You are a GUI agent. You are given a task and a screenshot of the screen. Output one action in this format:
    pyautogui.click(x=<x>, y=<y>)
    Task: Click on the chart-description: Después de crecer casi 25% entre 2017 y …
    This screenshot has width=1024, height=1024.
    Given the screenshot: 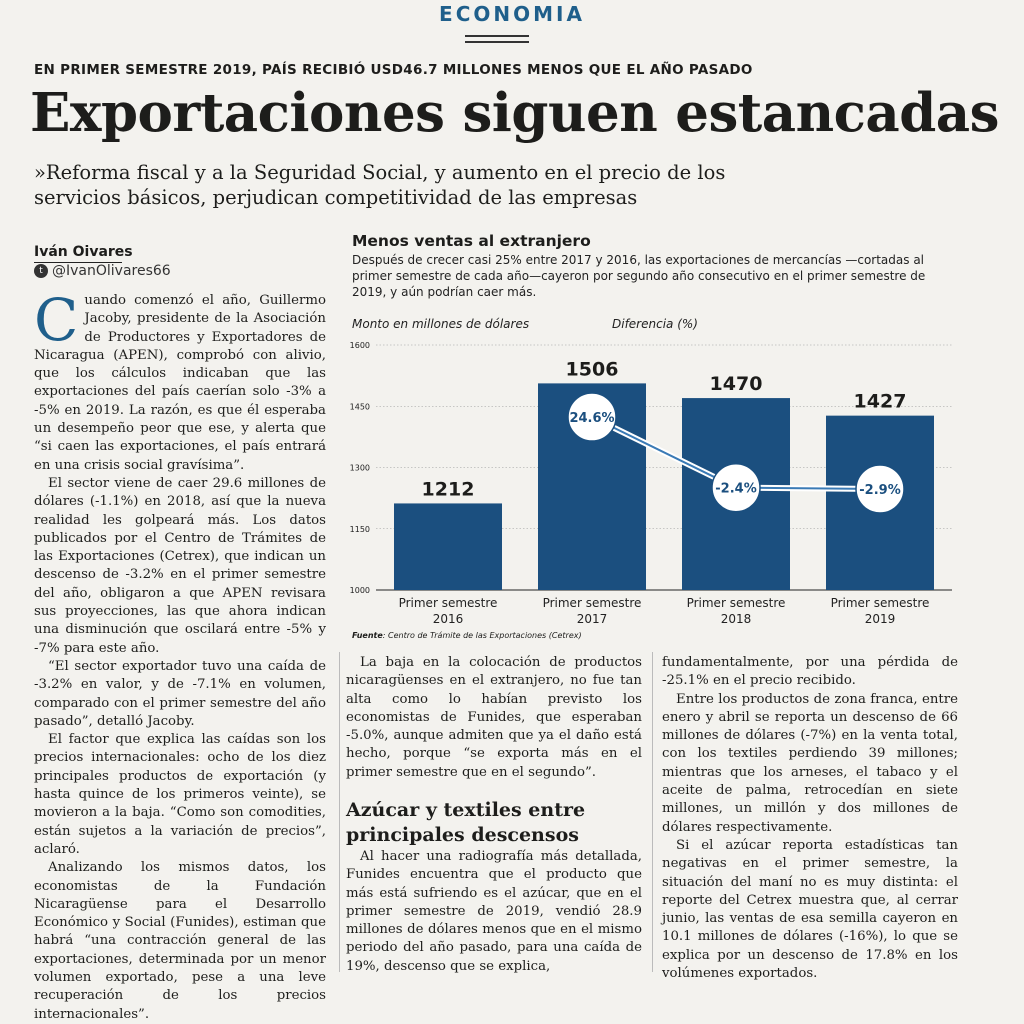 What is the action you would take?
    pyautogui.click(x=639, y=276)
    